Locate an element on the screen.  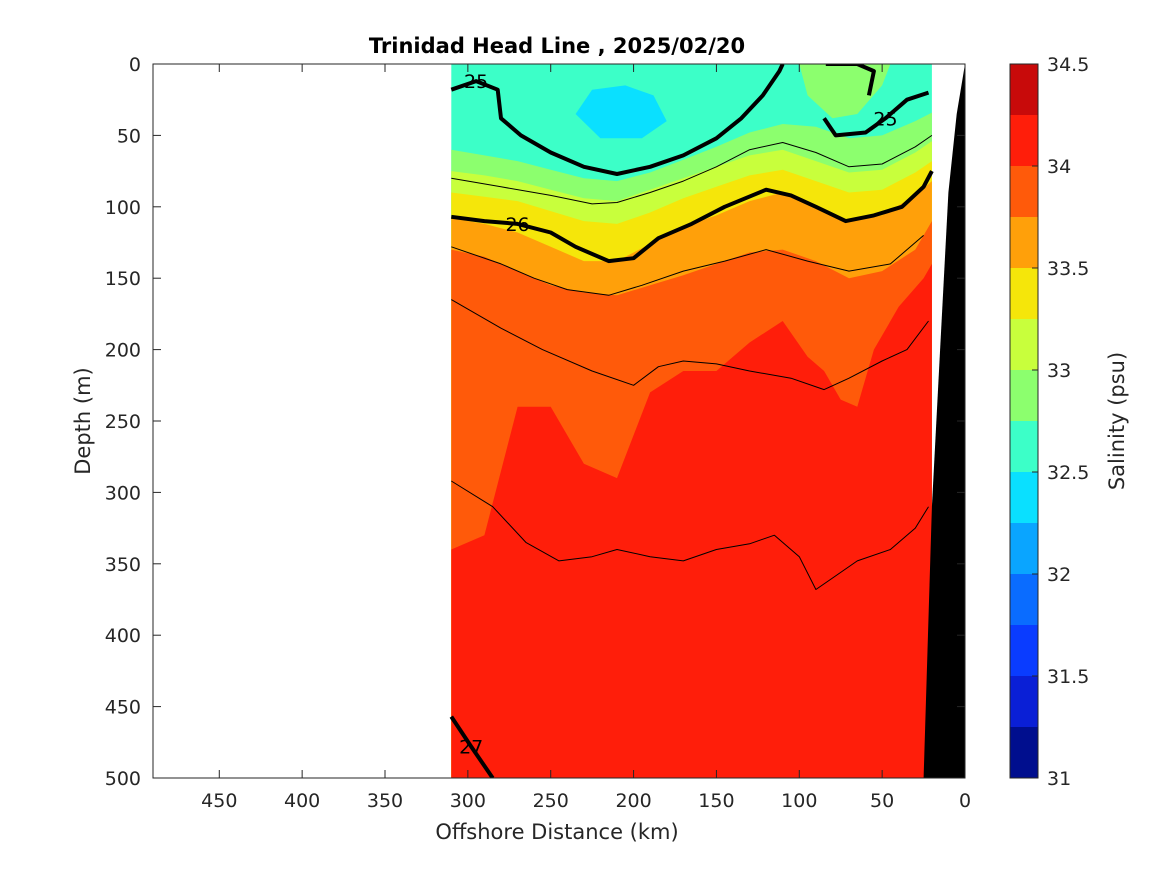
colorbar-tick-label-31: 31 is located at coordinates (1059, 779).